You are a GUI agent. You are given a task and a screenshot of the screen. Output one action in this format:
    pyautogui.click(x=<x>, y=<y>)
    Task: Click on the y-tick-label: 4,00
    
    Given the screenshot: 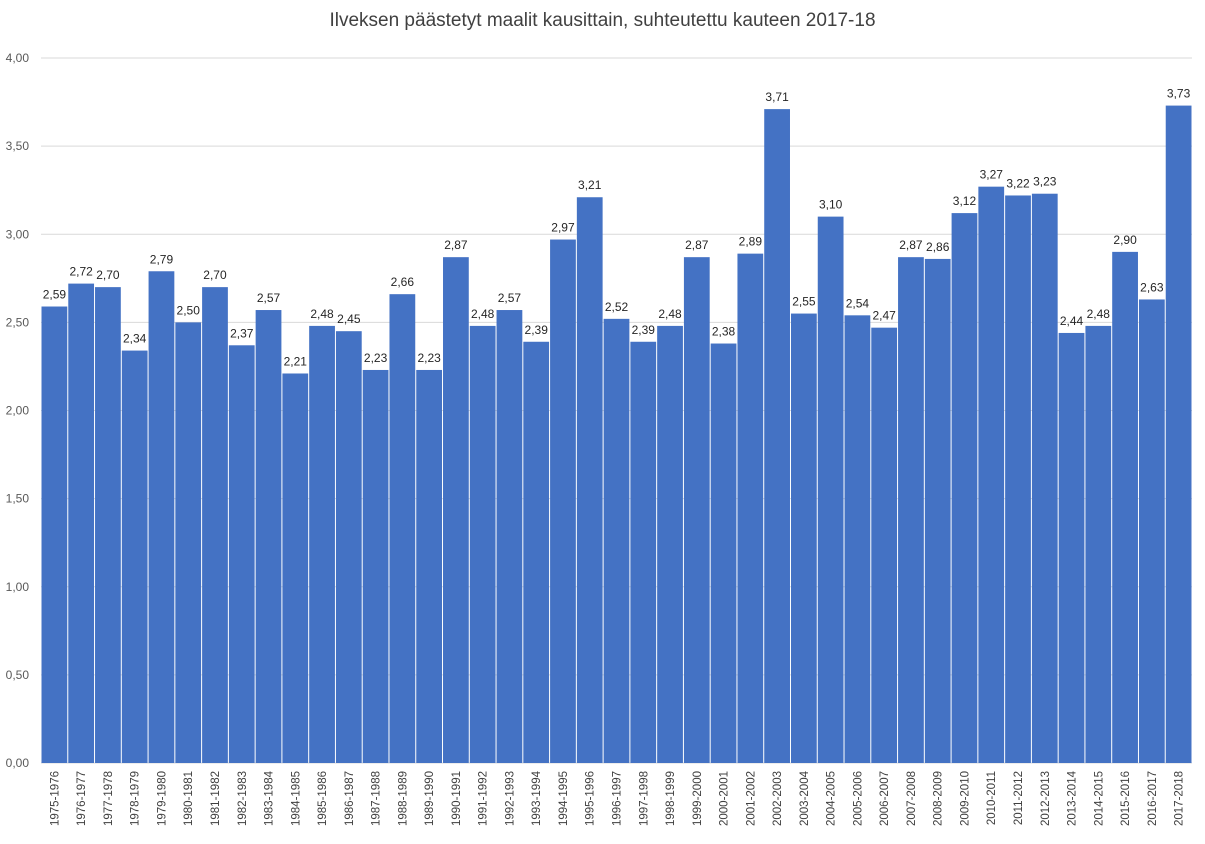 What is the action you would take?
    pyautogui.click(x=18, y=58)
    